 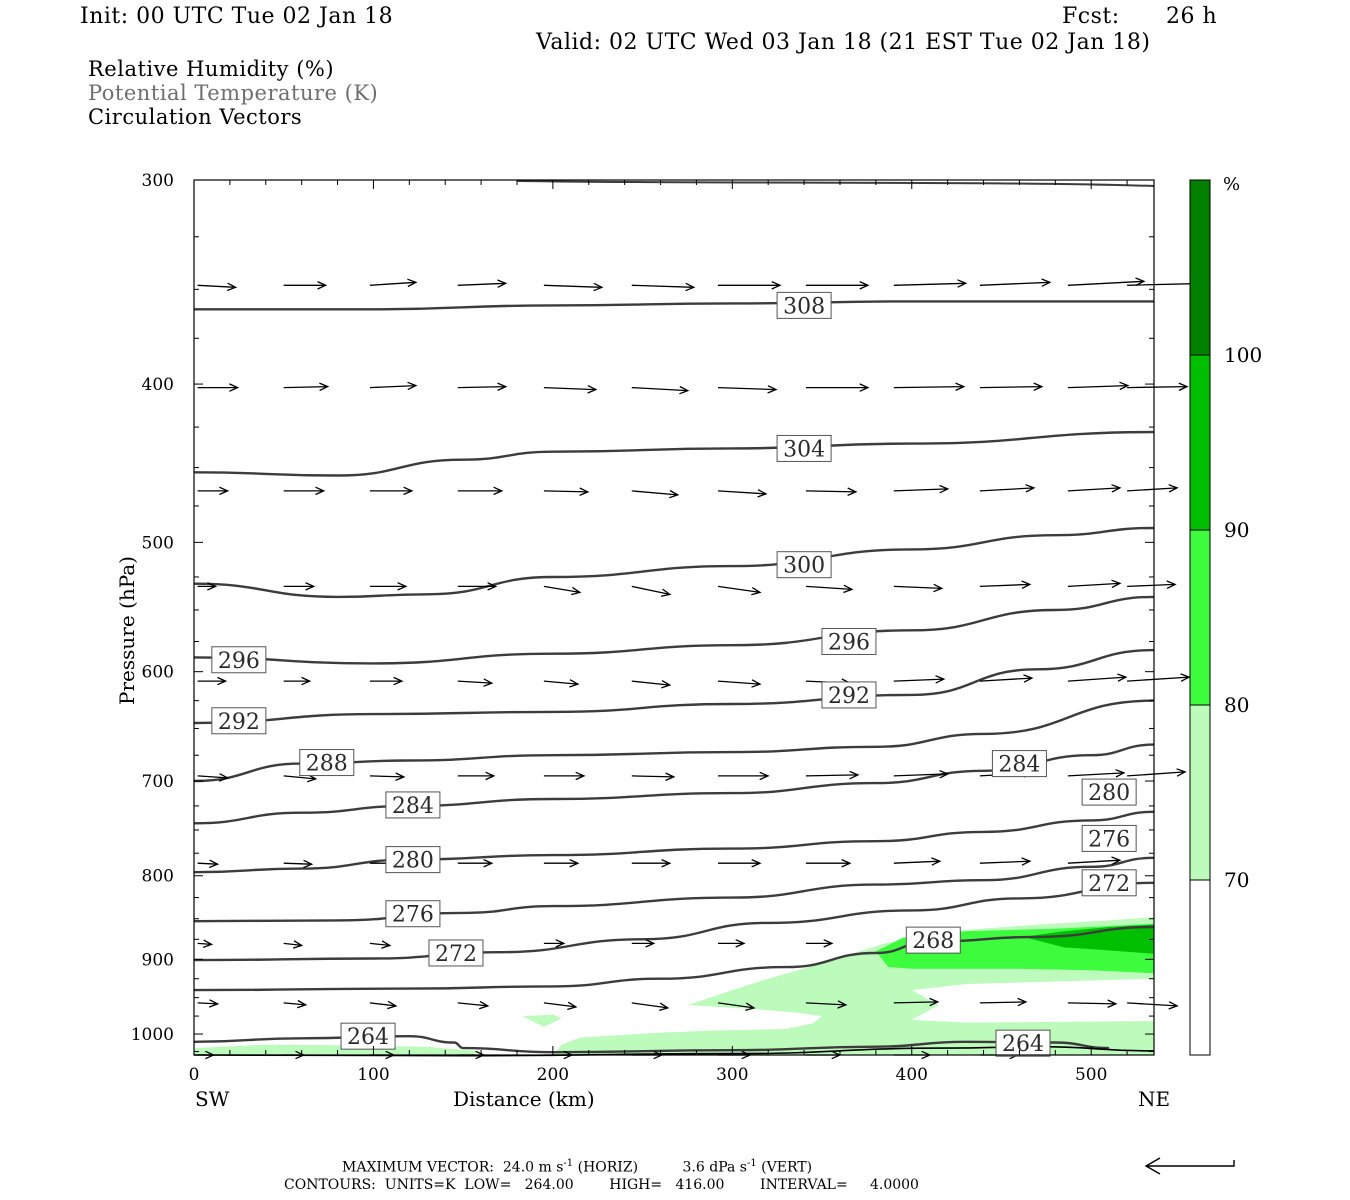 I want to click on y-tick-label: 1000, so click(x=152, y=1035).